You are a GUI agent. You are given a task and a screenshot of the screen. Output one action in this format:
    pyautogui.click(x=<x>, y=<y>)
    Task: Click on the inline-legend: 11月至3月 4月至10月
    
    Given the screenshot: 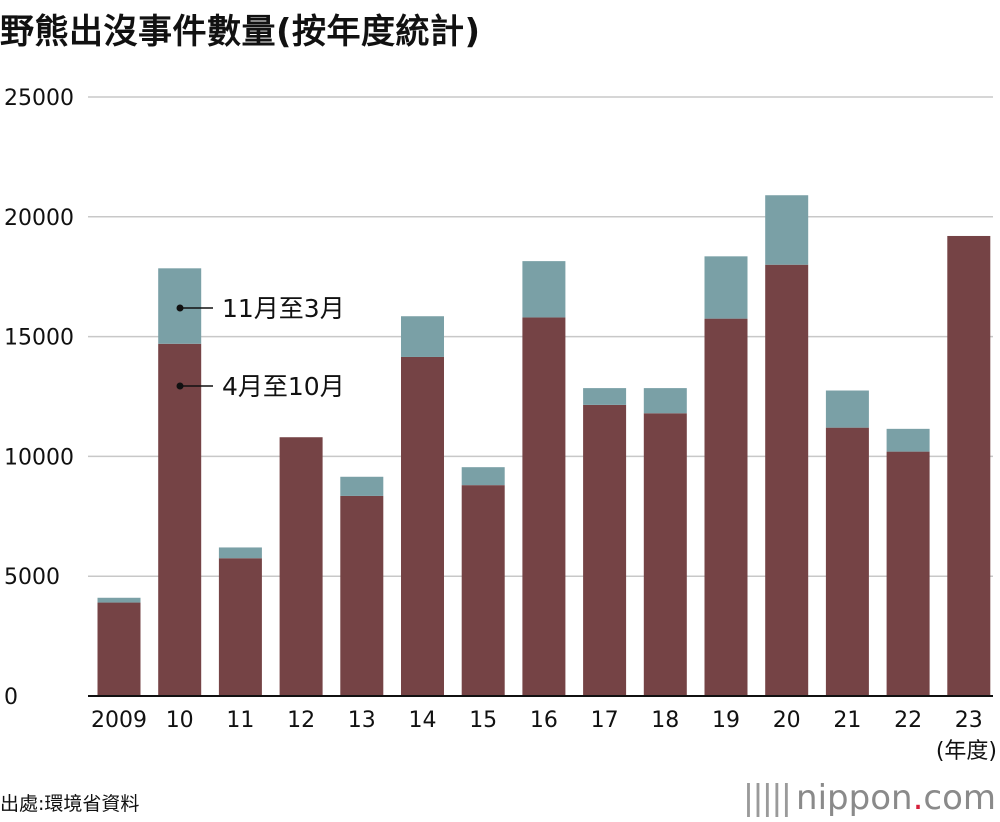 What is the action you would take?
    pyautogui.click(x=260, y=347)
    